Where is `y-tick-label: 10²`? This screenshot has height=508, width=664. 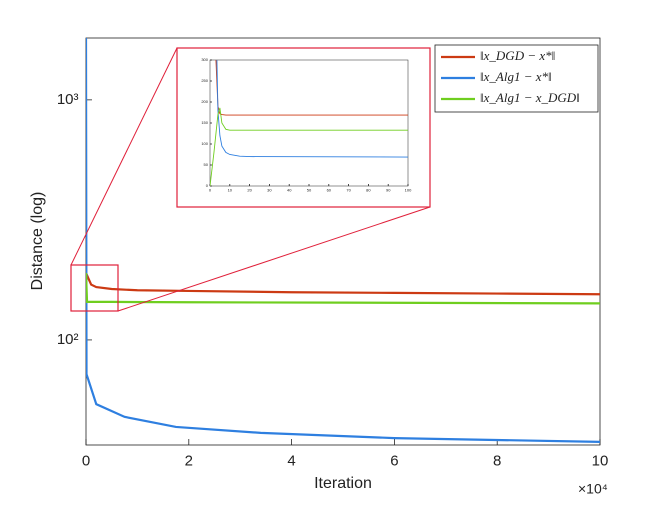 y-tick-label: 10² is located at coordinates (68, 339).